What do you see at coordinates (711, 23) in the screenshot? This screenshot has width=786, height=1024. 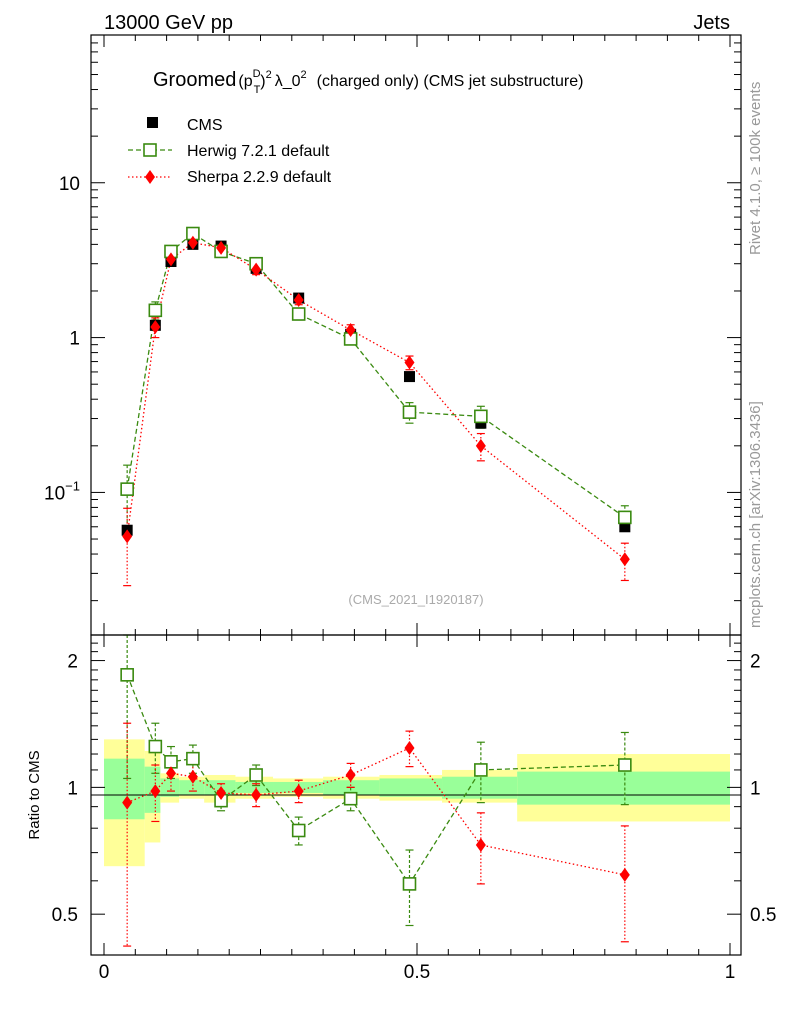 I see `header-right-label: Jets` at bounding box center [711, 23].